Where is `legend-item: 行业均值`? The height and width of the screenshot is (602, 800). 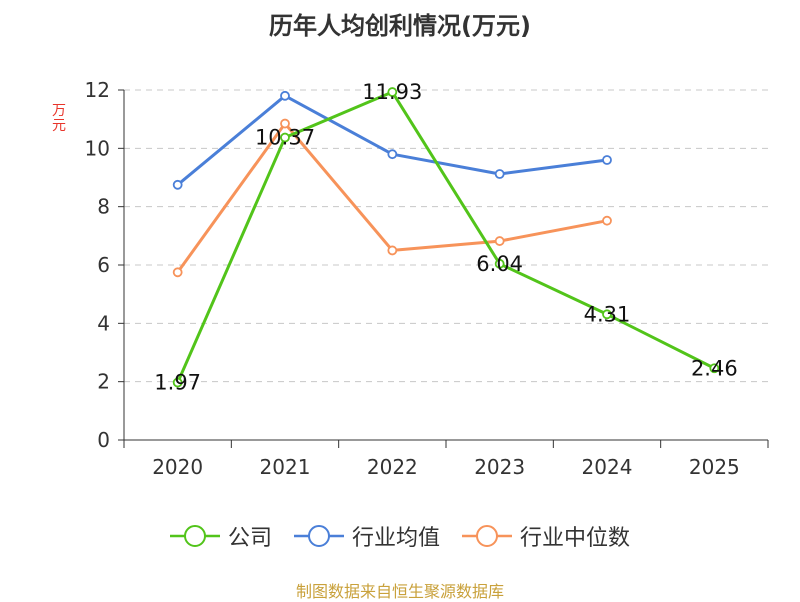 legend-item: 行业均值 is located at coordinates (366, 536).